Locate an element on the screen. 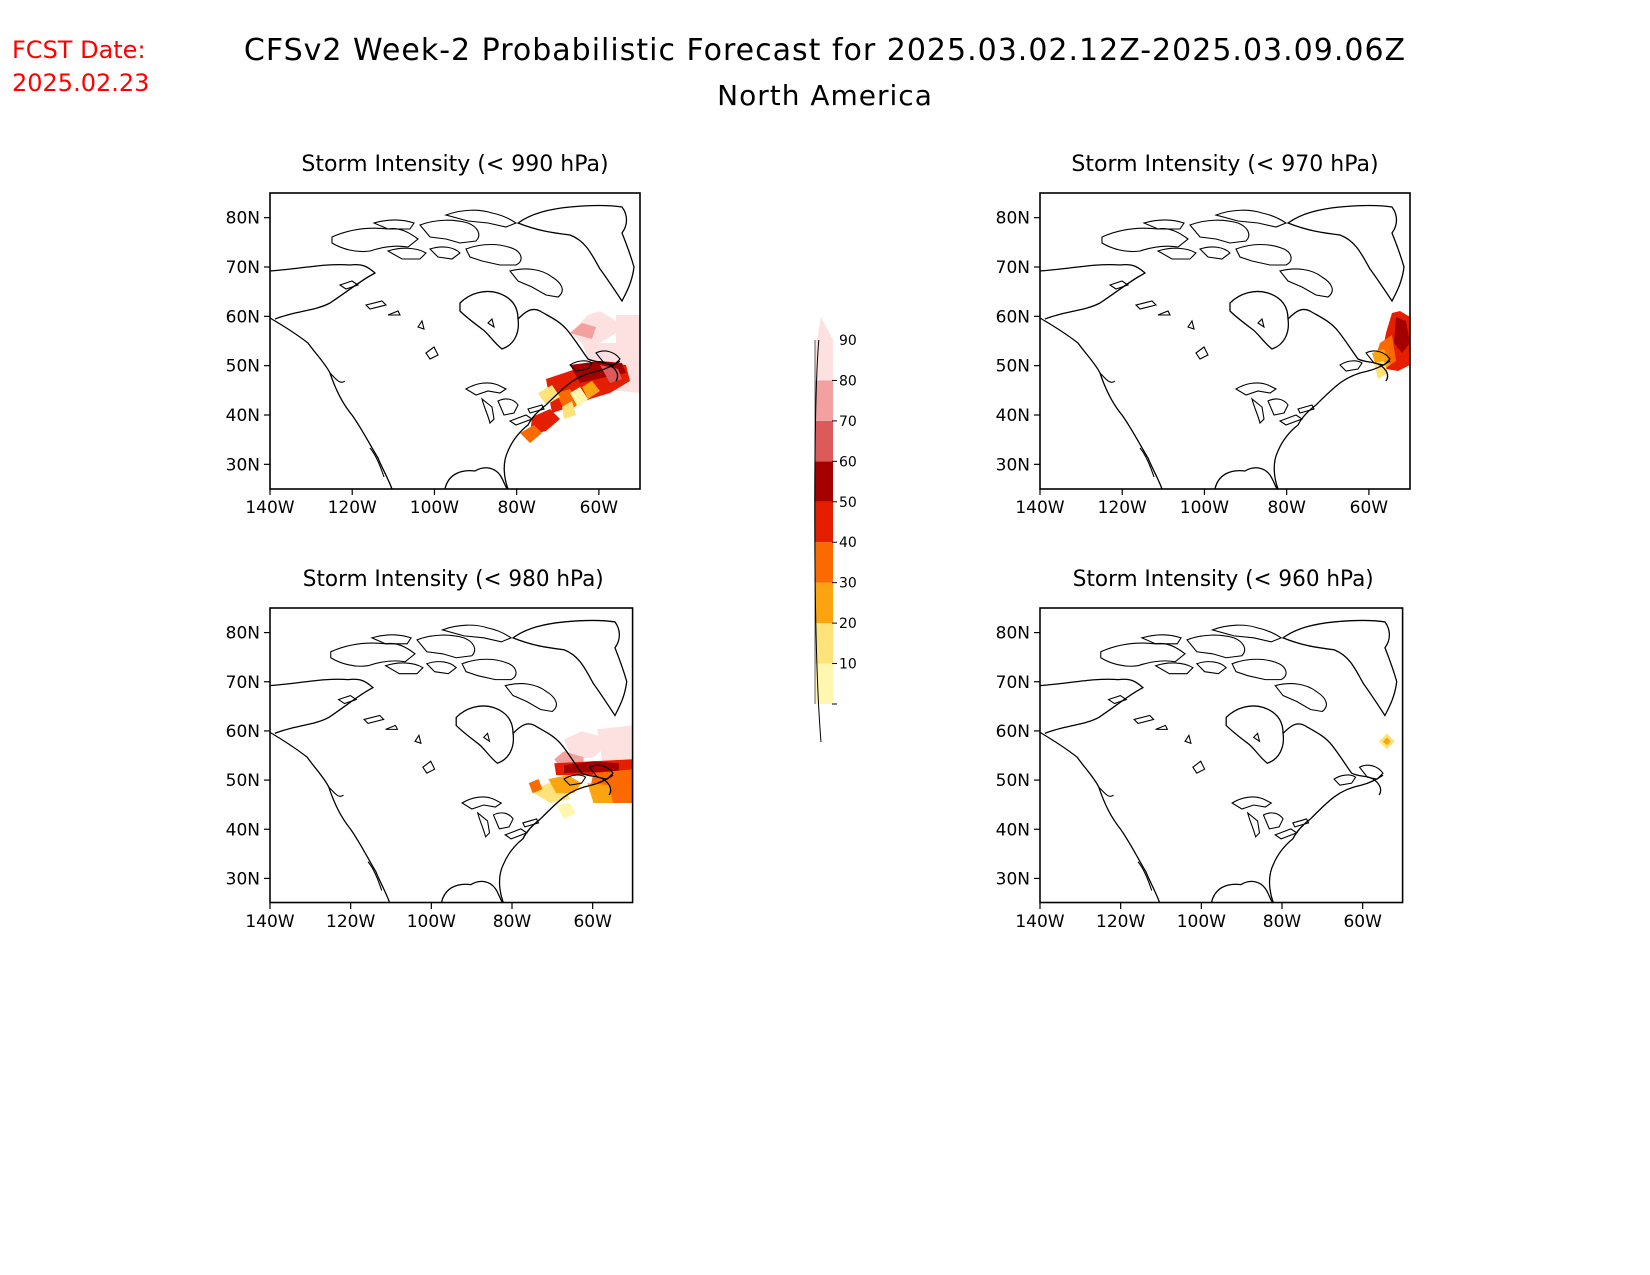 The image size is (1650, 1275). colorbar-label: 50 is located at coordinates (848, 503).